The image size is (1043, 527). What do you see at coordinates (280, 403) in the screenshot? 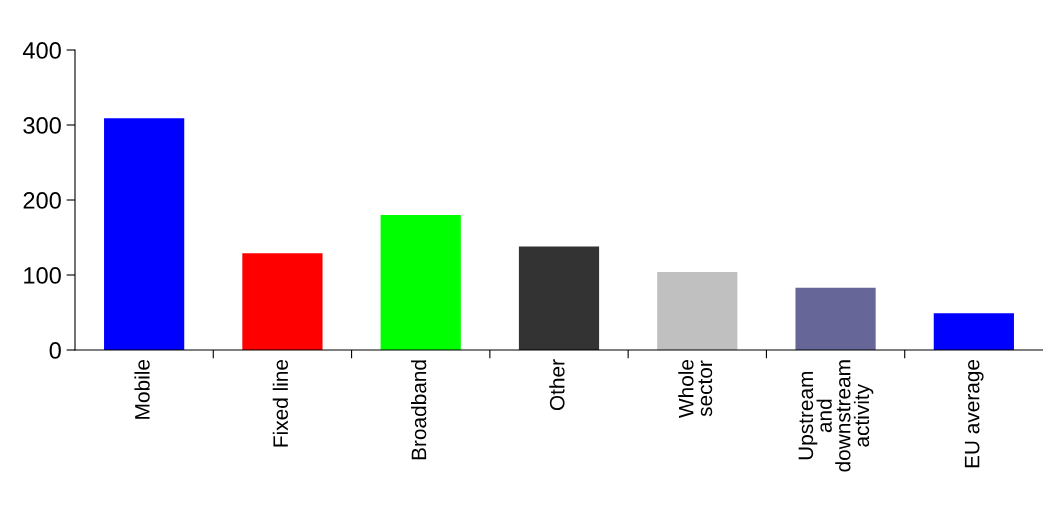
I see `x-tick-label: Fixed line` at bounding box center [280, 403].